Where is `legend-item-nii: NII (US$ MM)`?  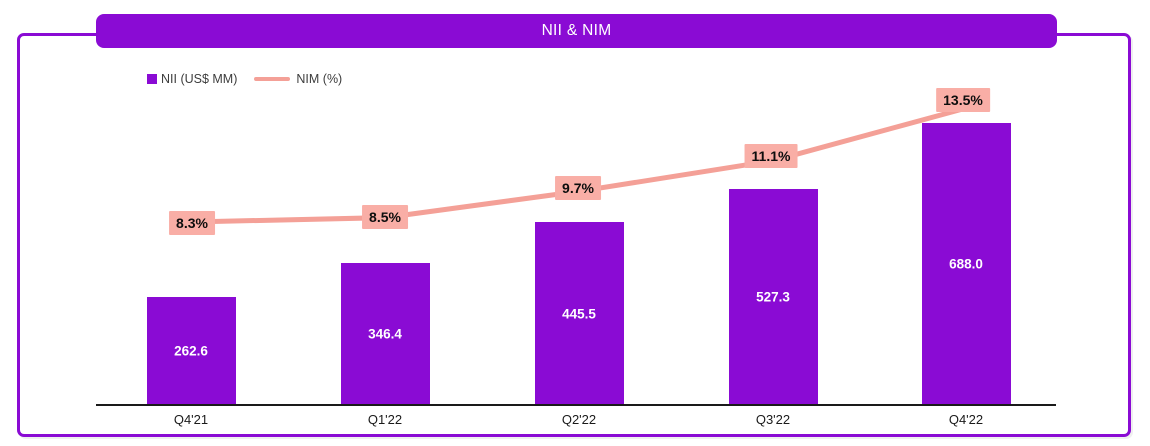
legend-item-nii: NII (US$ MM) is located at coordinates (192, 79).